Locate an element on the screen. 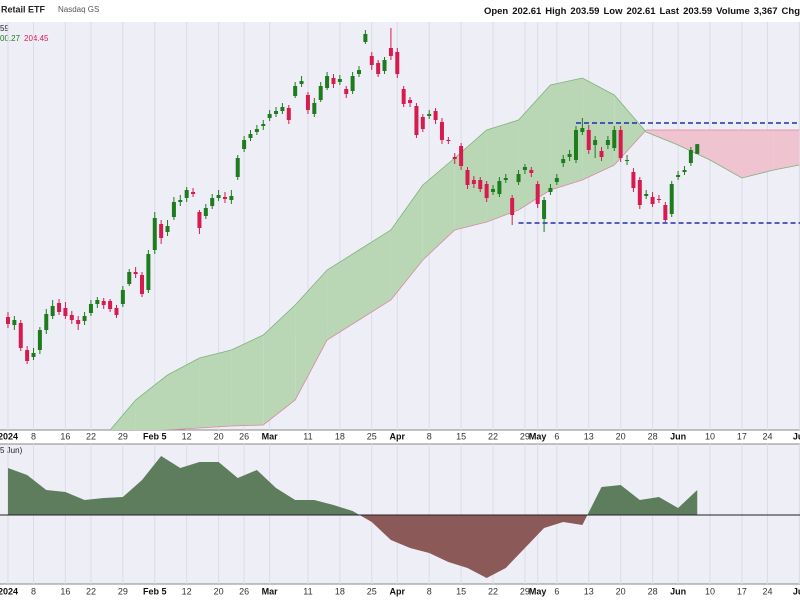 The height and width of the screenshot is (600, 800). quote-value: 3,367 is located at coordinates (765, 11).